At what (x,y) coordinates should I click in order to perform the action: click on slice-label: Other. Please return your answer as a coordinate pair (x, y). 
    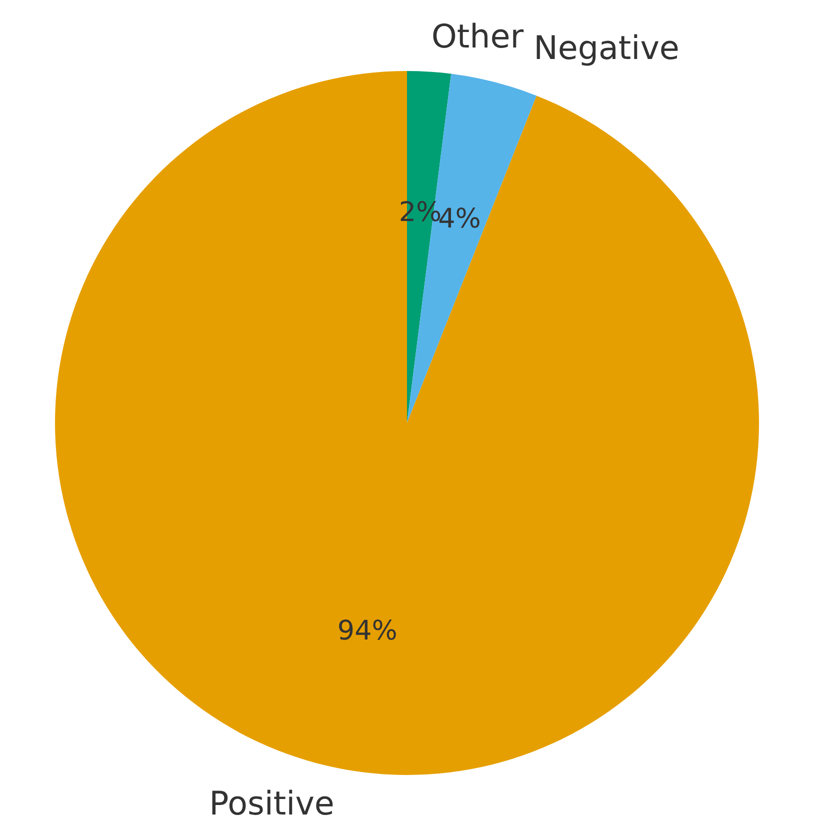
    Looking at the image, I should click on (477, 37).